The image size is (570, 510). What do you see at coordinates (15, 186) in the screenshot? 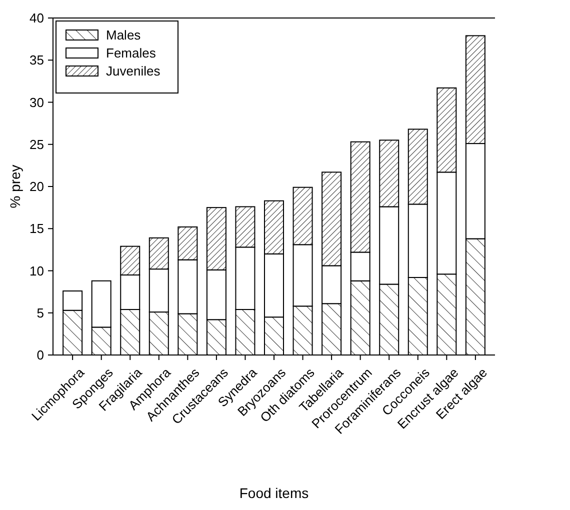
I see `y-axis-title: % prey` at bounding box center [15, 186].